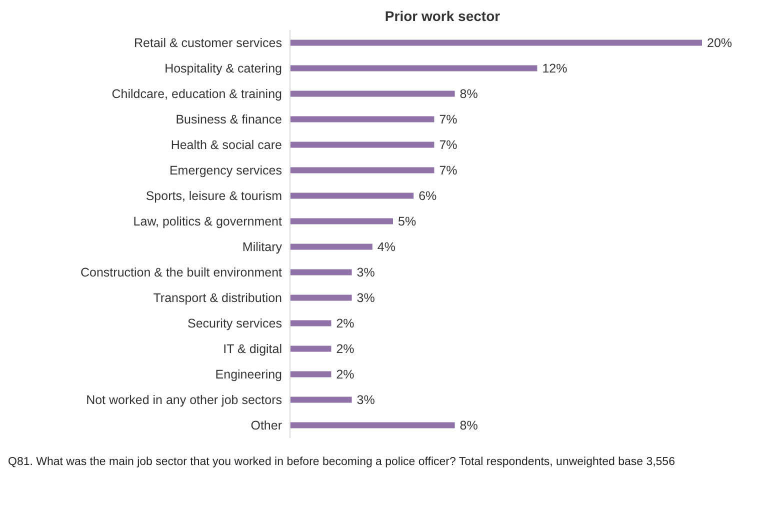 The image size is (769, 516). I want to click on y-tick-label: IT & digital, so click(252, 349).